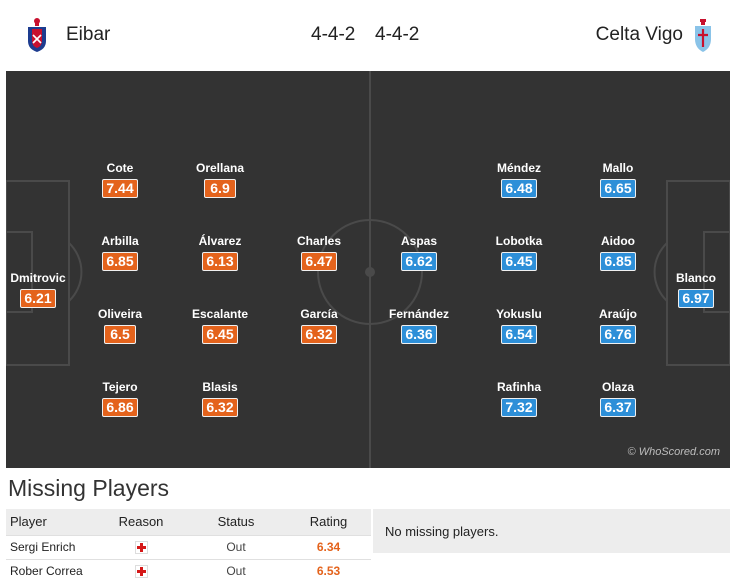 This screenshot has height=583, width=730. I want to click on player-rating-badge: 6.47, so click(319, 261).